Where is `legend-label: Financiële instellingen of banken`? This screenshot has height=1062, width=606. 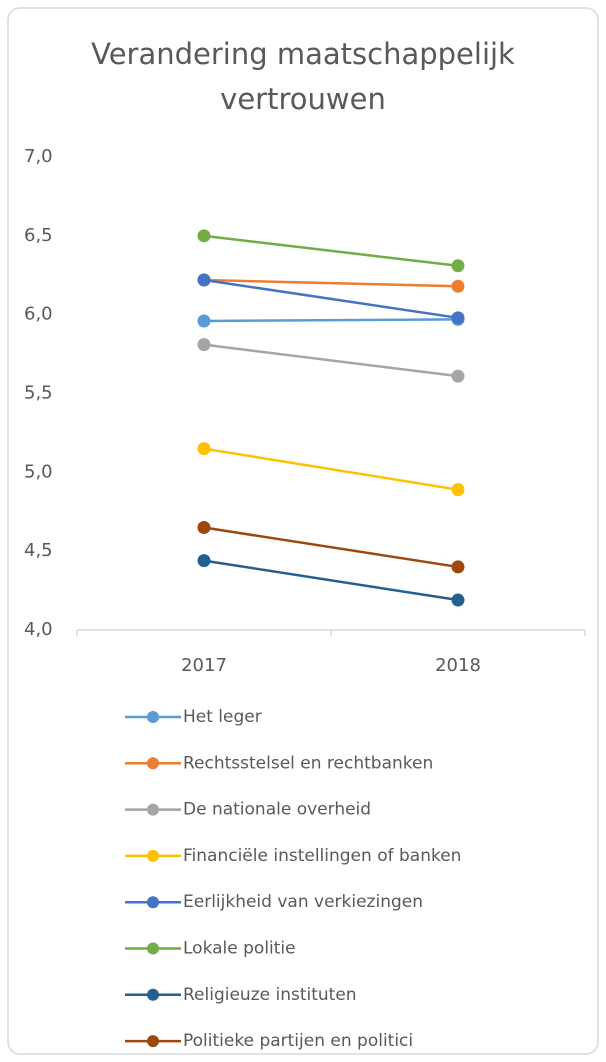 legend-label: Financiële instellingen of banken is located at coordinates (322, 856).